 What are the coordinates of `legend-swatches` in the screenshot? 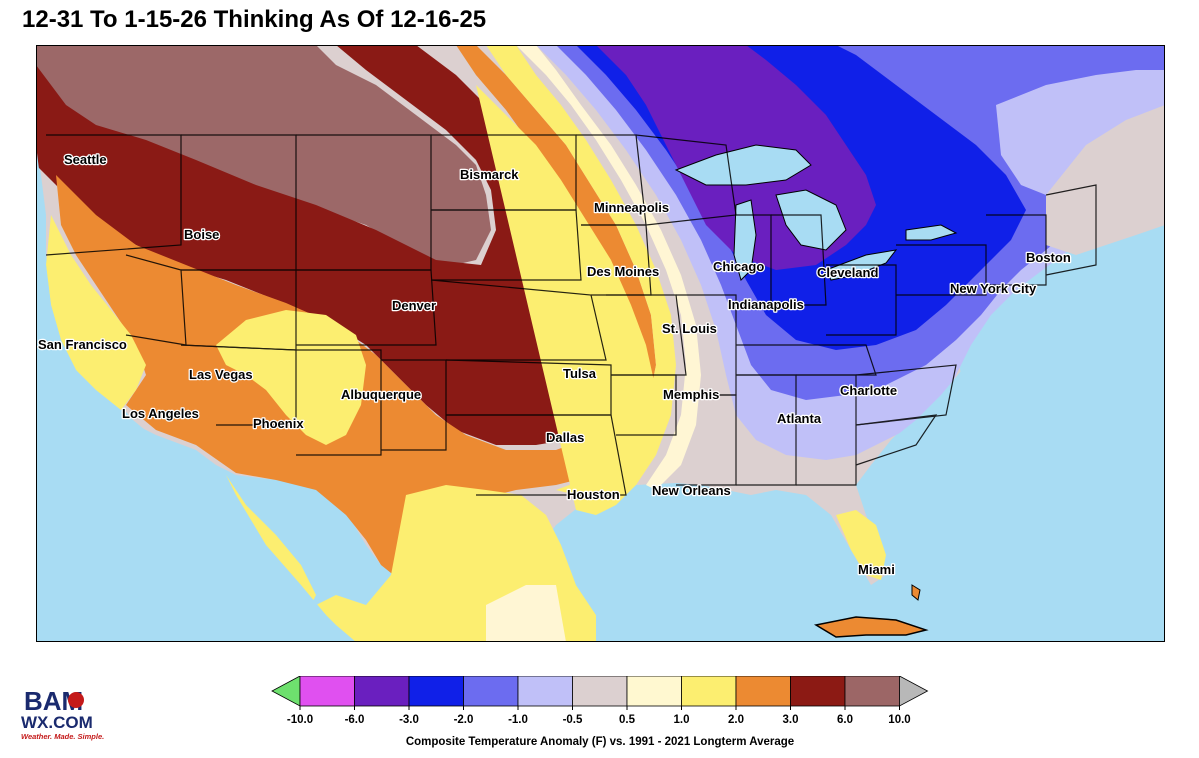 It's located at (600, 691).